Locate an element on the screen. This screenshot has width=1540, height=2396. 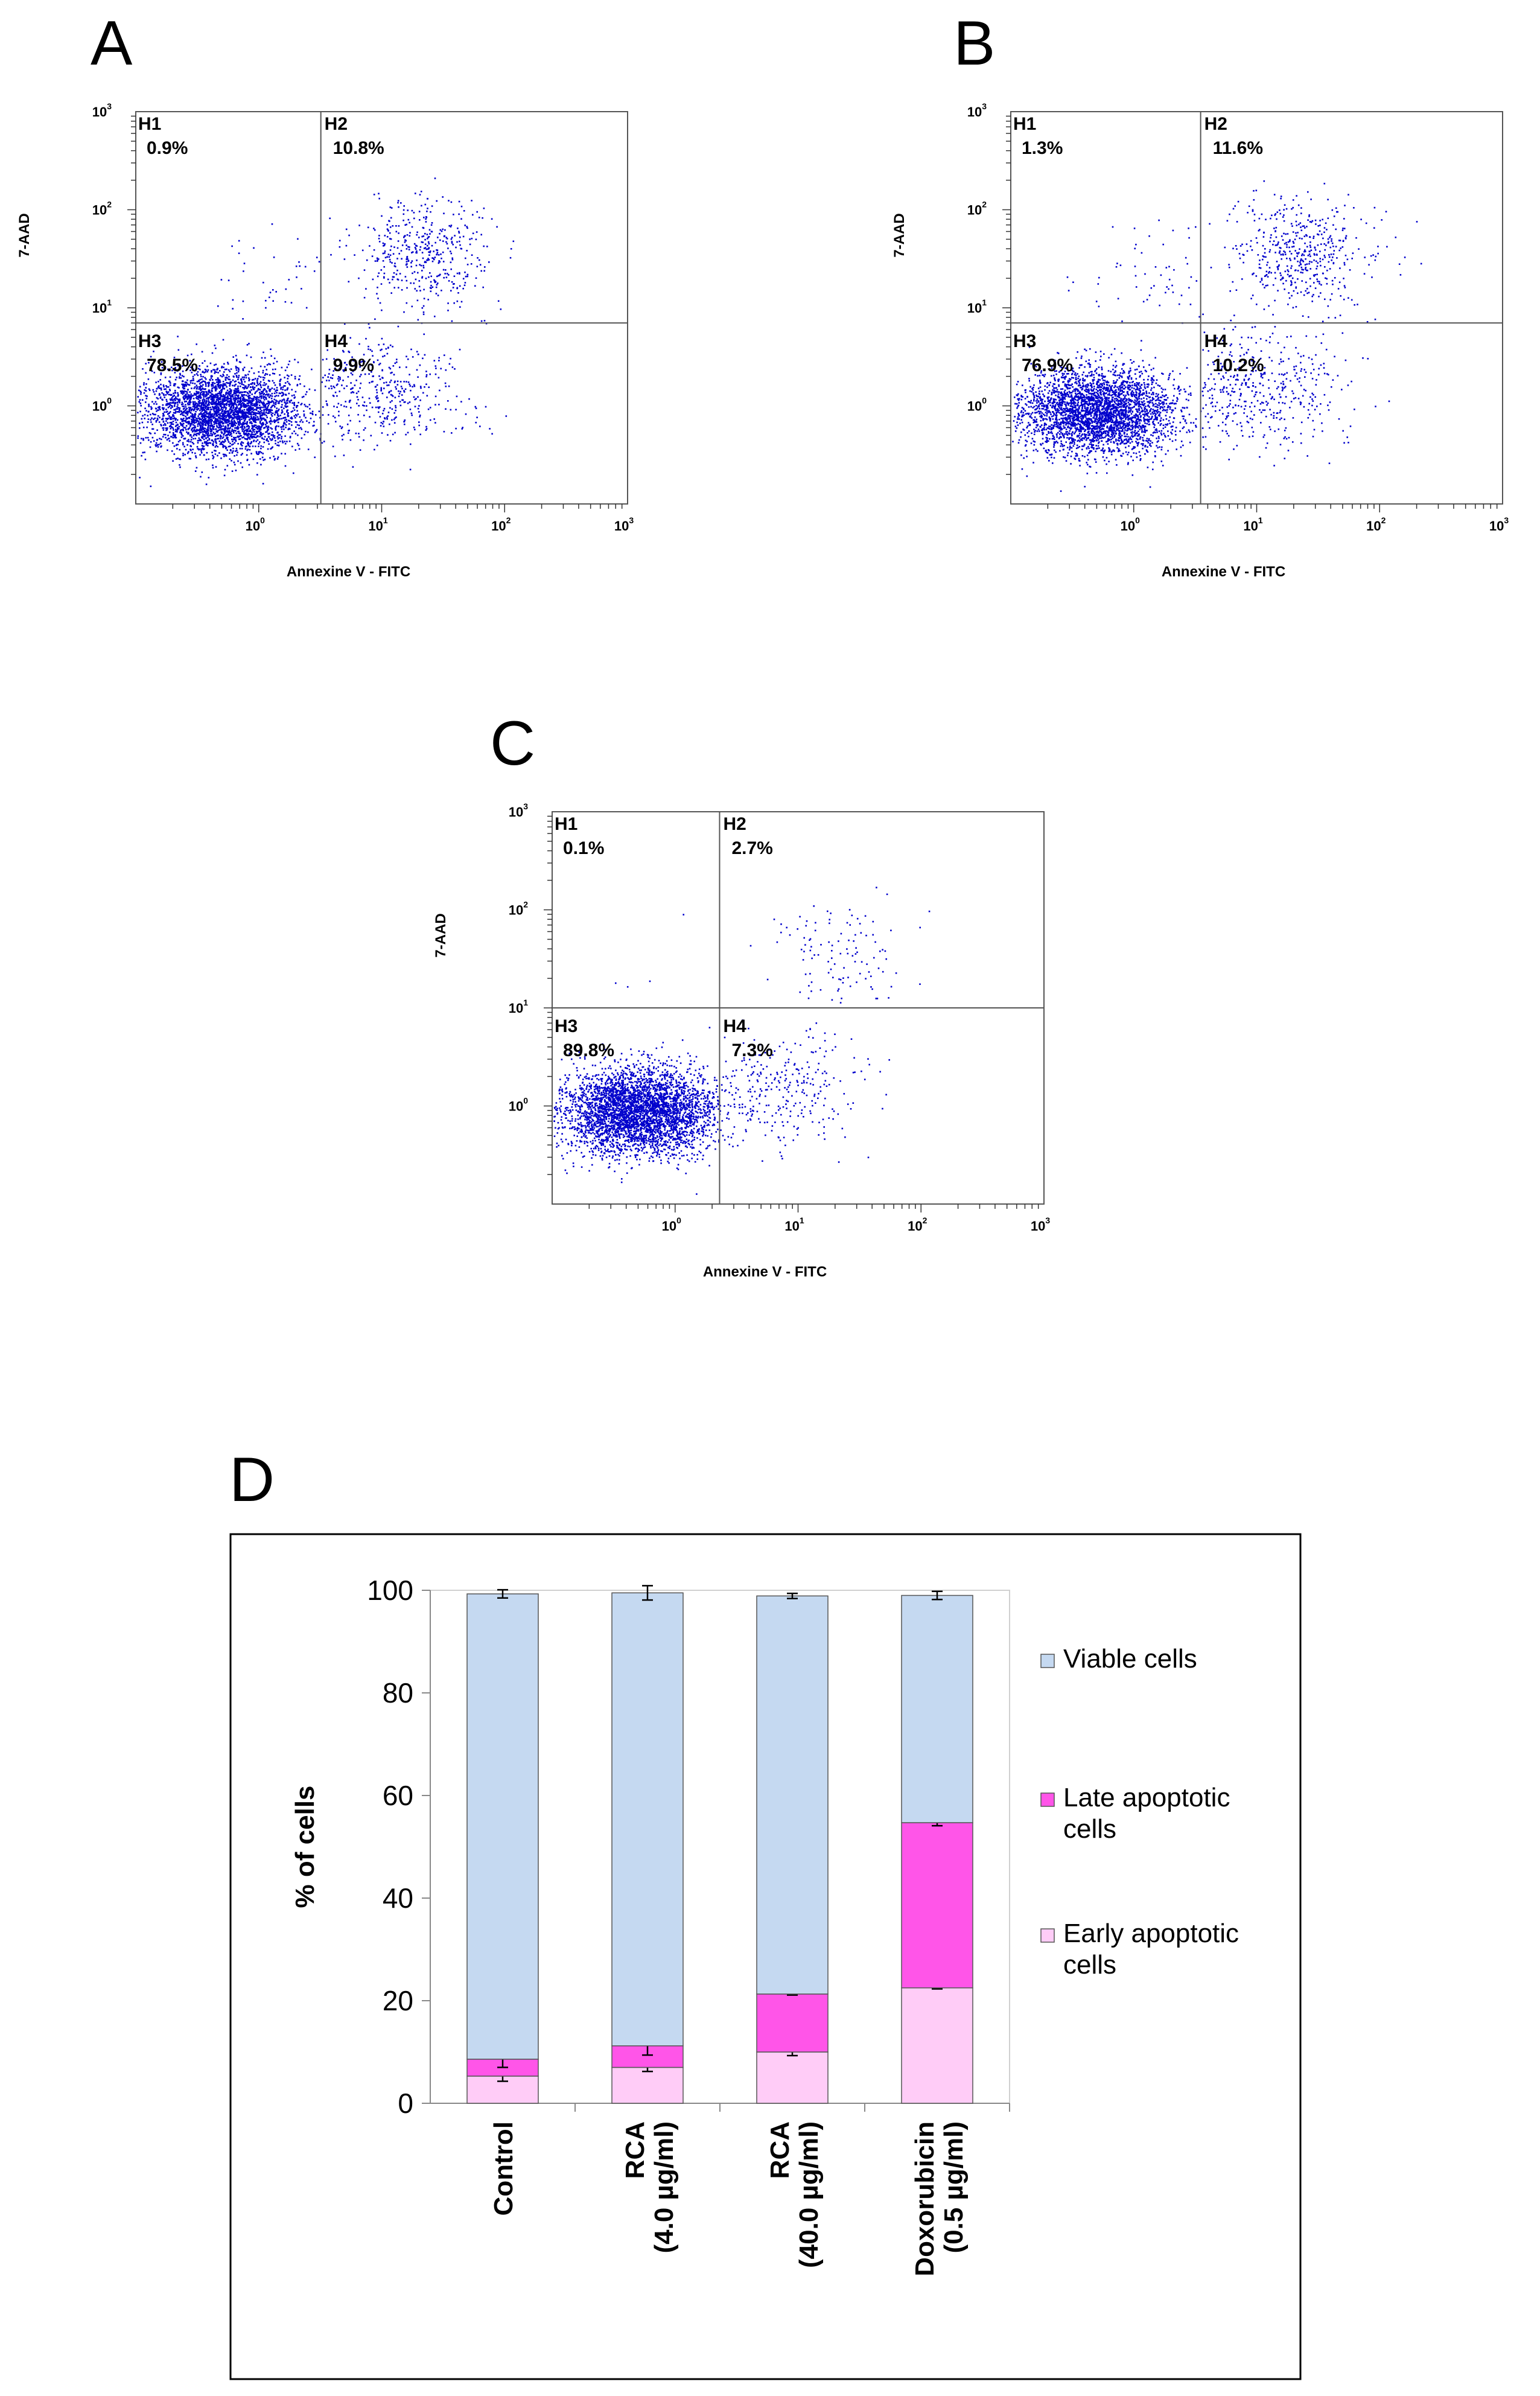
panel-label-c: C is located at coordinates (512, 743).